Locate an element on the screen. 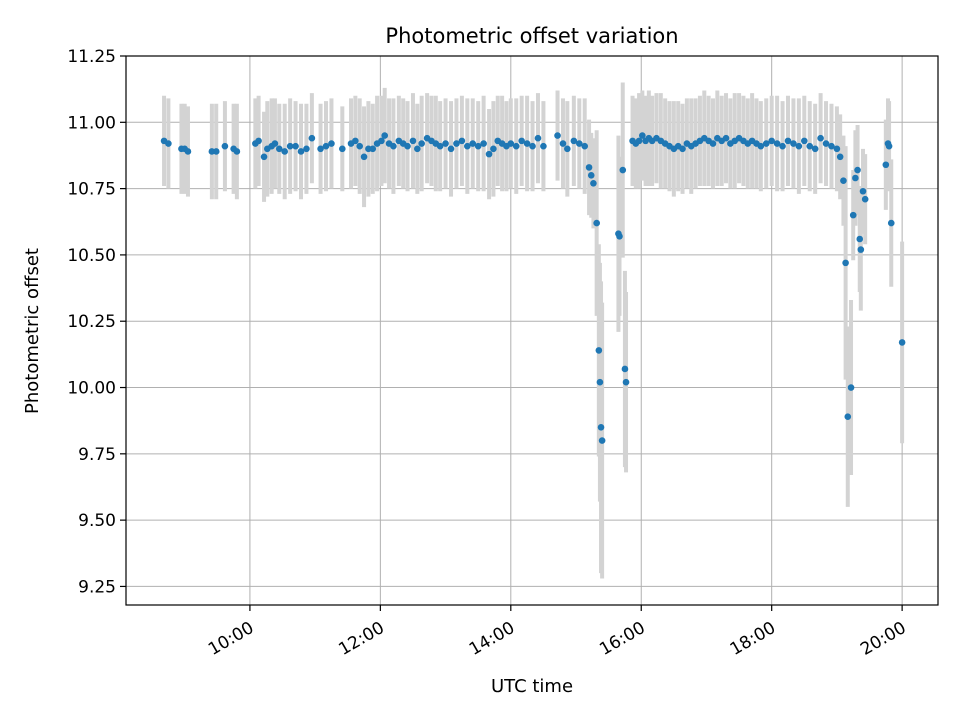 Image resolution: width=960 pixels, height=720 pixels. y-tick-label: 11.25 is located at coordinates (91, 57).